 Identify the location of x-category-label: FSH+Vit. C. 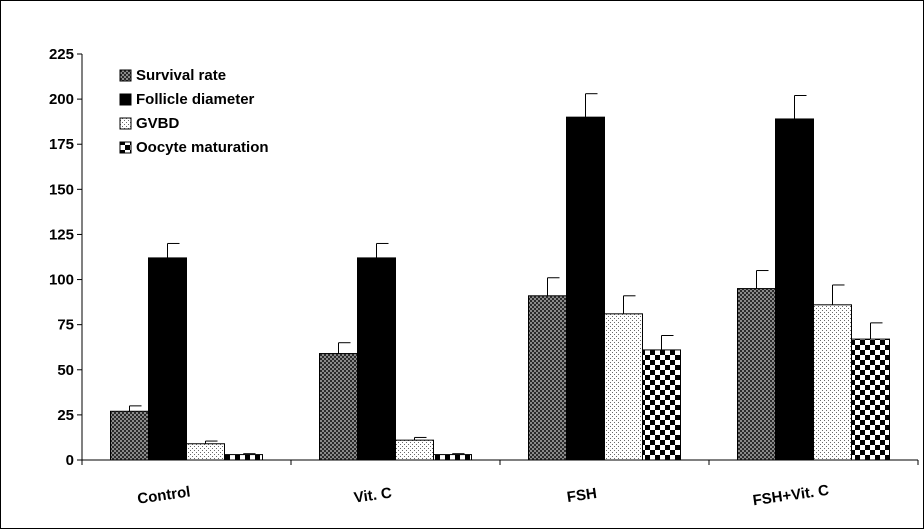
(791, 496).